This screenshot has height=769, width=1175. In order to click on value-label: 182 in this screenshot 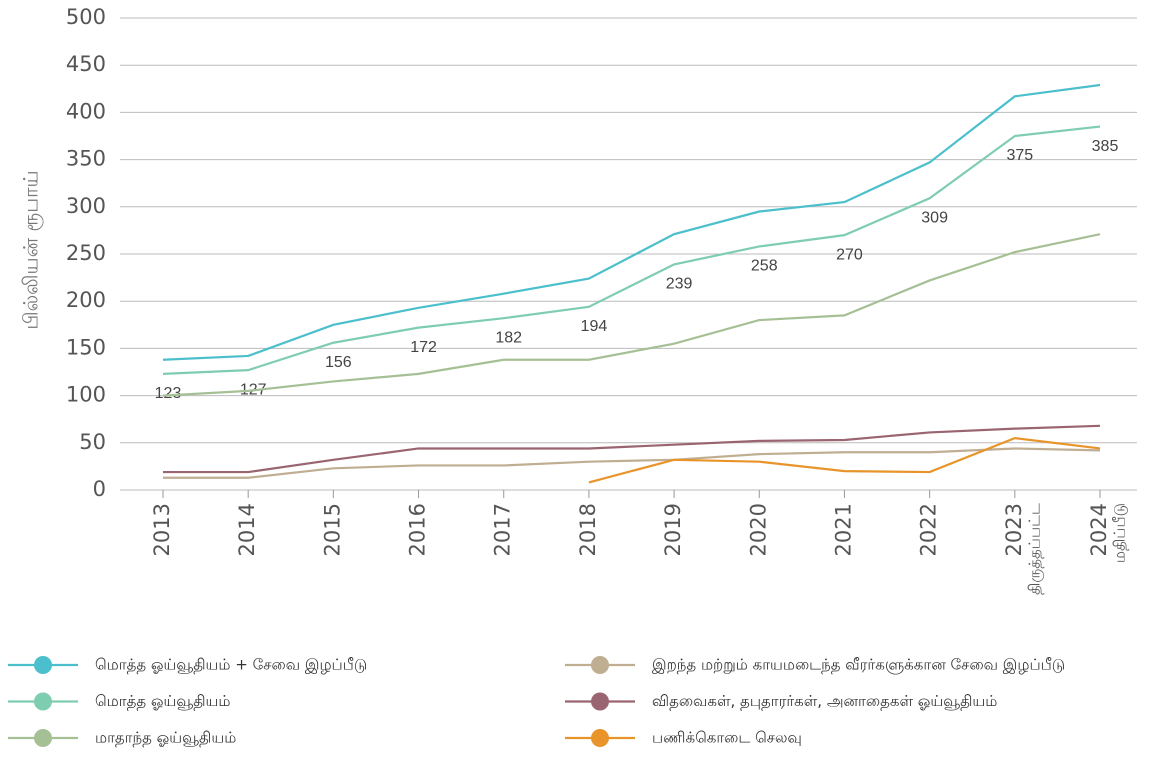, I will do `click(508, 337)`.